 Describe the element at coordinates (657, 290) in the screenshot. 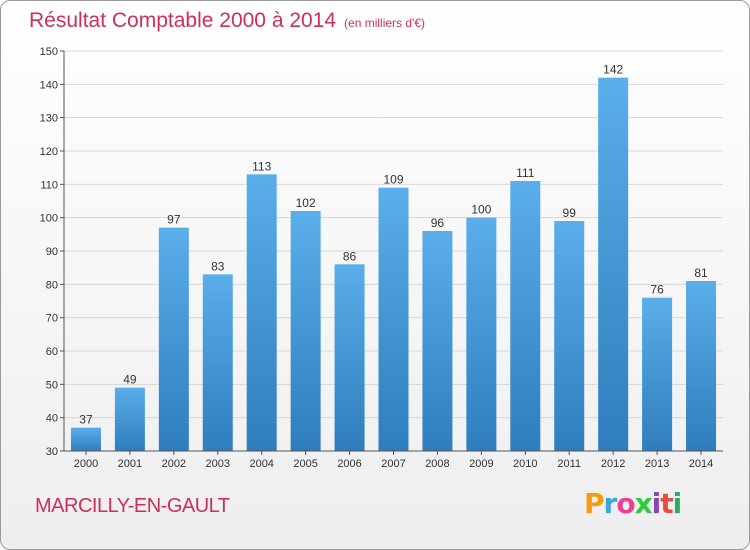

I see `data-label-2013: 76` at that location.